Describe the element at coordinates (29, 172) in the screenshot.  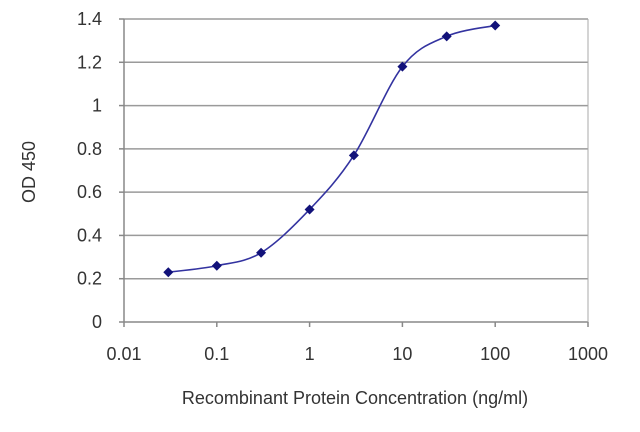
I see `y-axis-title: OD 450` at that location.